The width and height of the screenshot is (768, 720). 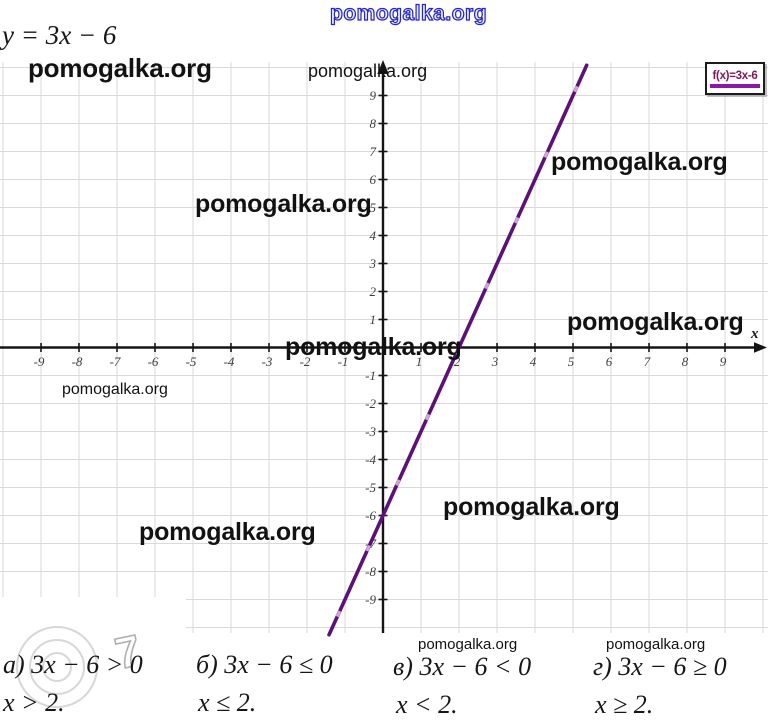 I want to click on x-tick-label: 6, so click(x=609, y=361).